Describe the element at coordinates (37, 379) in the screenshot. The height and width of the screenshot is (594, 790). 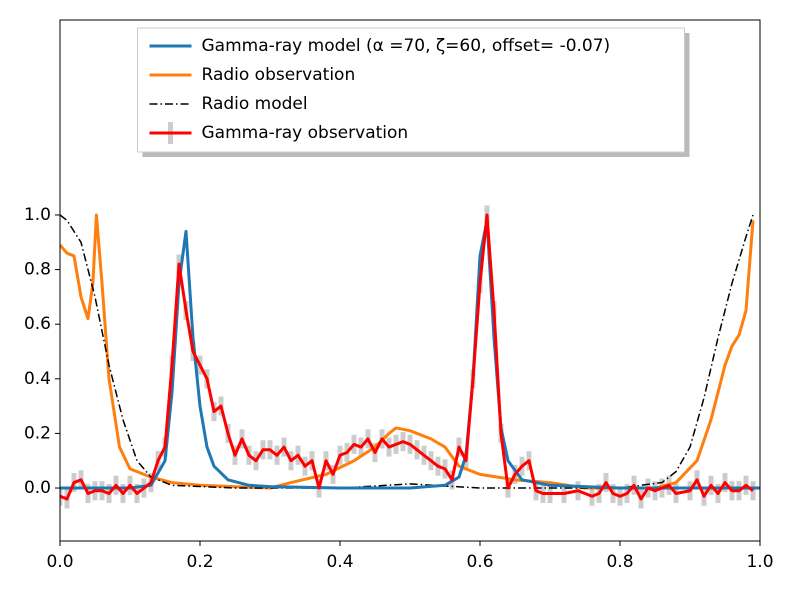
I see `y-tick-label: 0.4` at that location.